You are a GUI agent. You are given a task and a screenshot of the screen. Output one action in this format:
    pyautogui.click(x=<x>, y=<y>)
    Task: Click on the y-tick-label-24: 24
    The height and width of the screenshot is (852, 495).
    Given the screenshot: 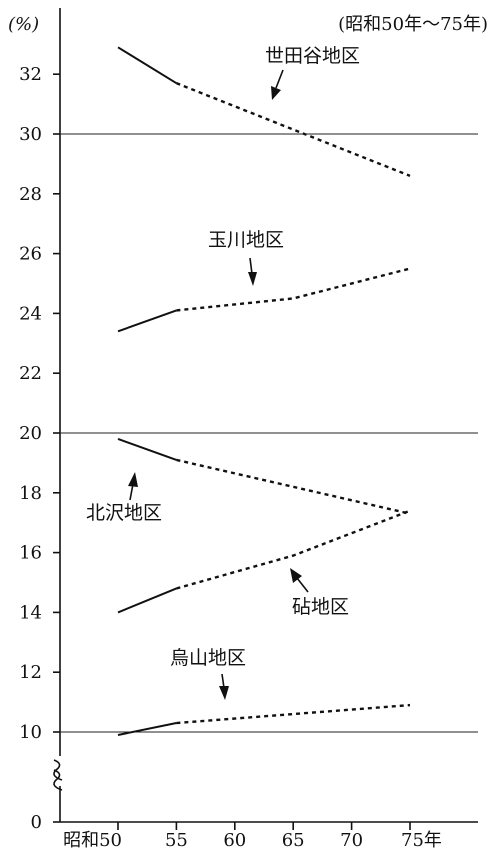 What is the action you would take?
    pyautogui.click(x=30, y=313)
    